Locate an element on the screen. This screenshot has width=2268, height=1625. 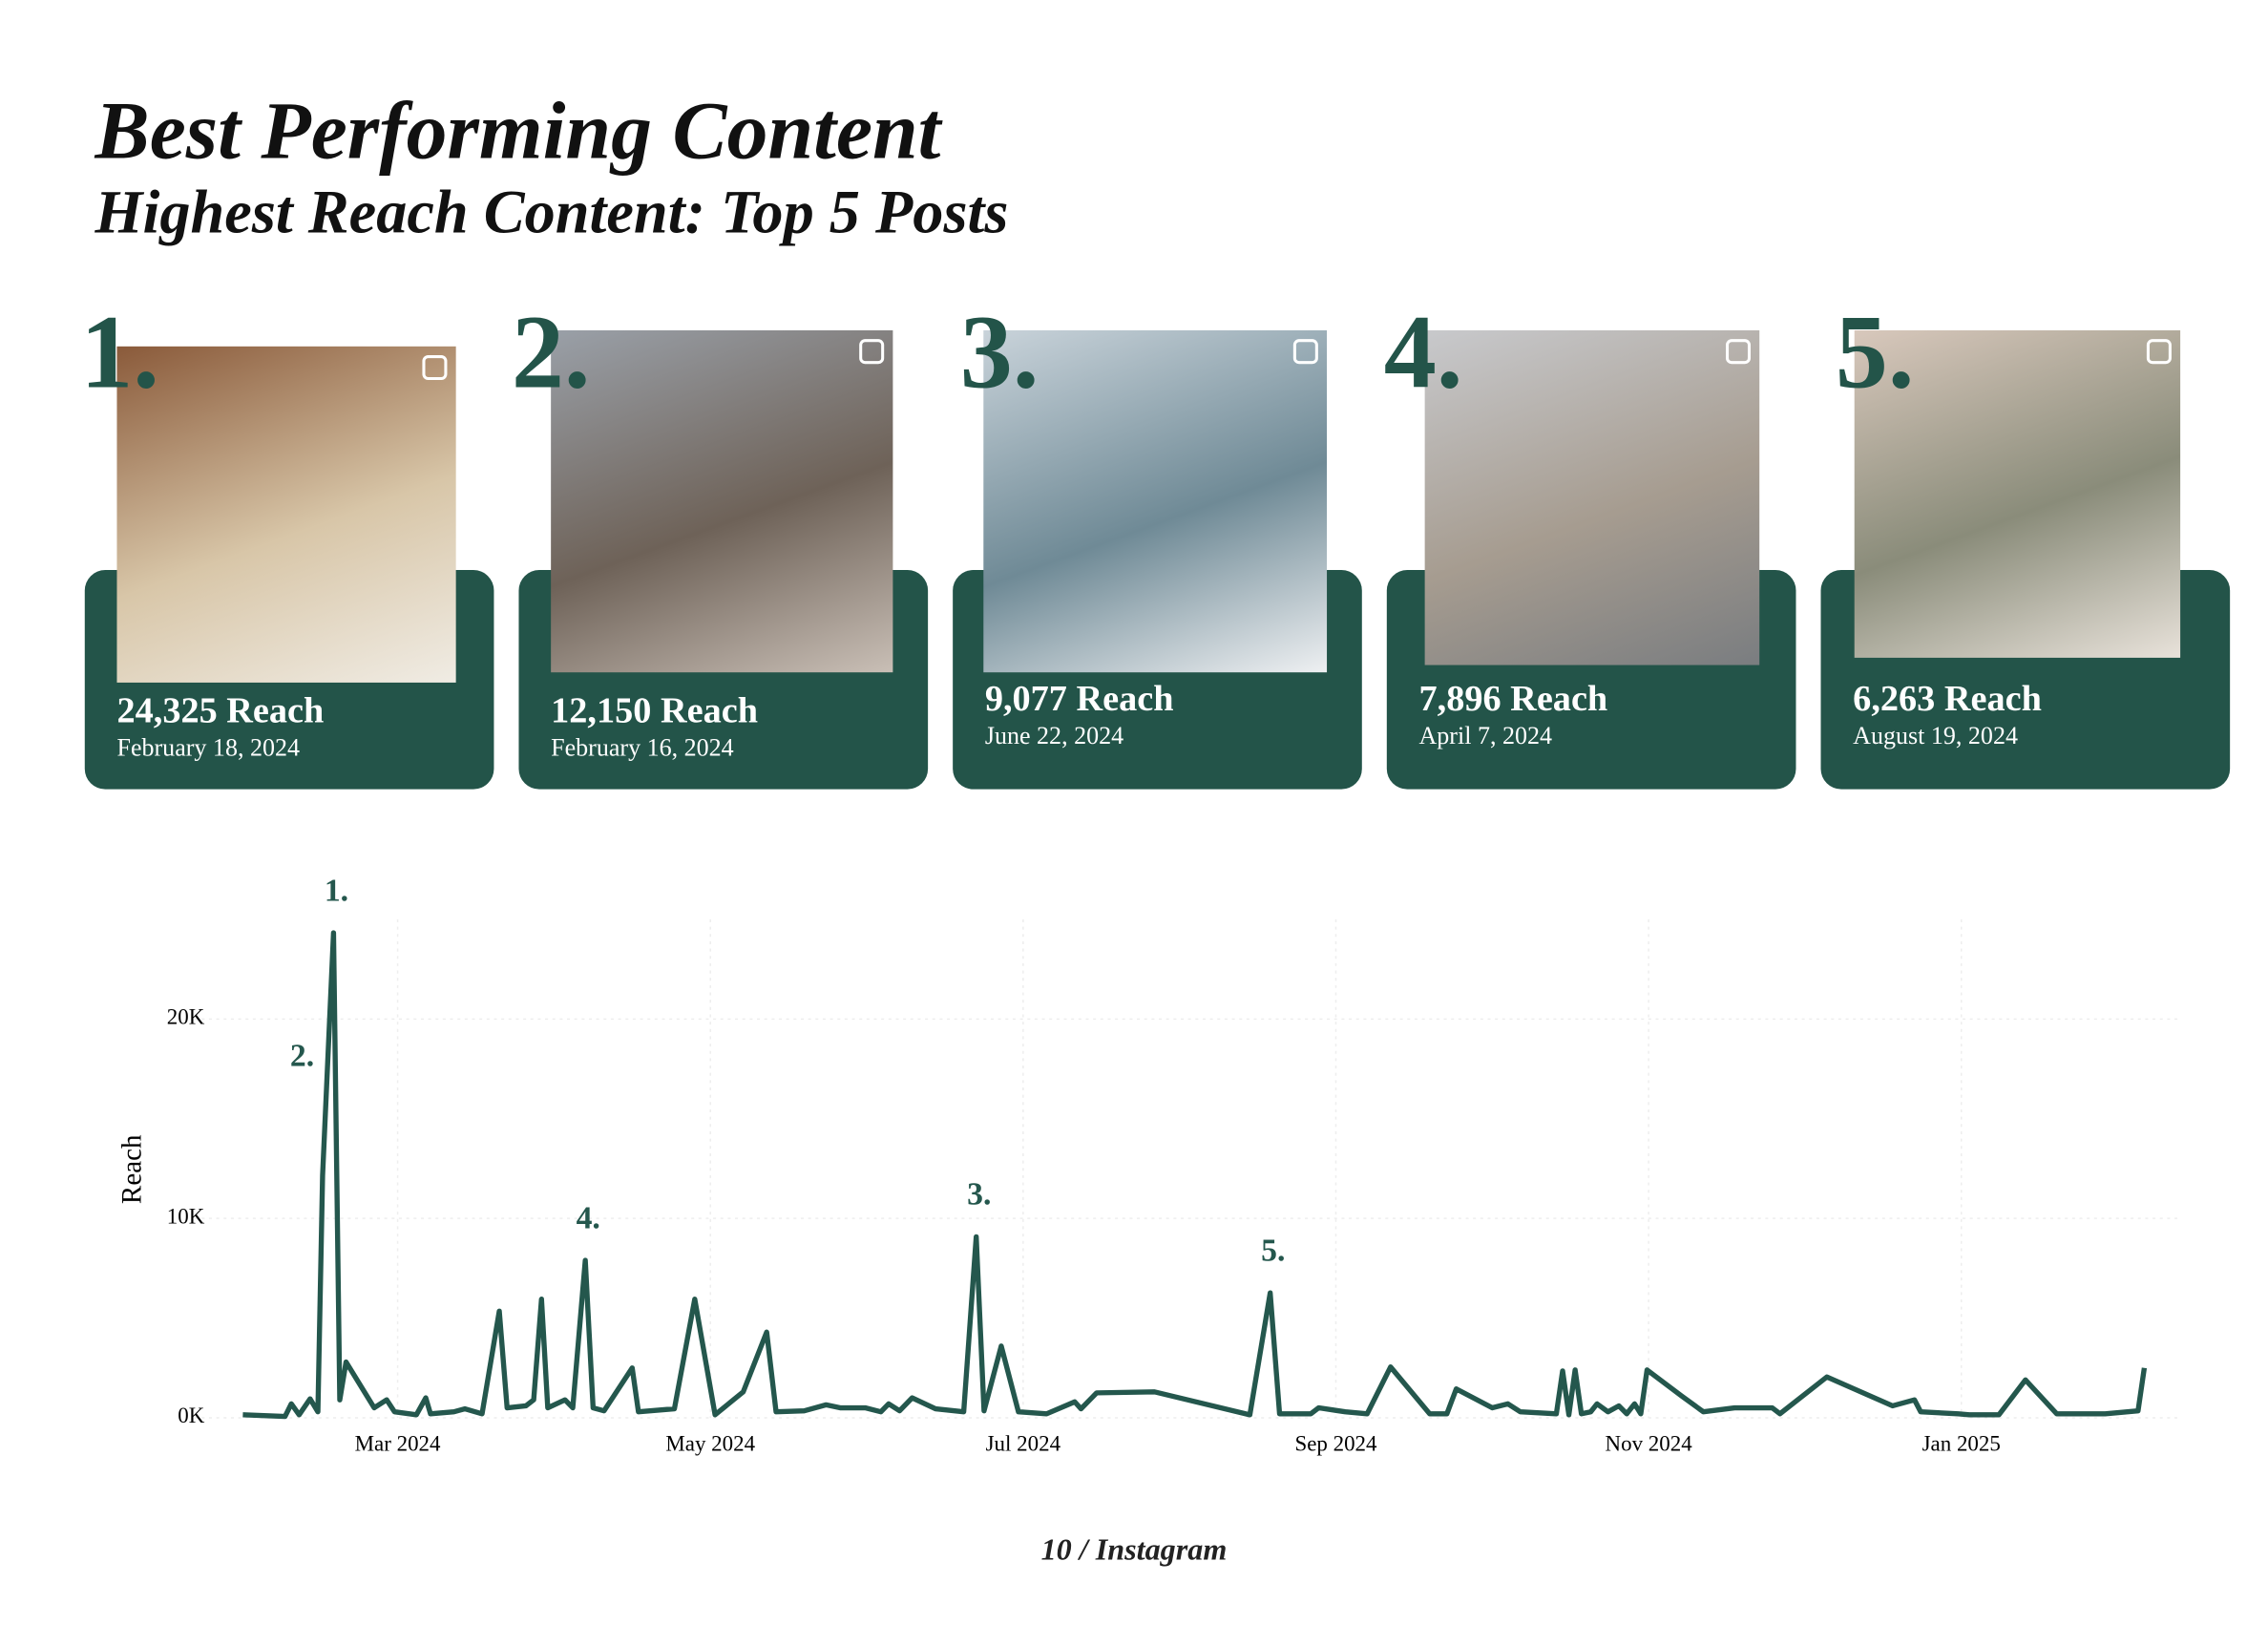
post-date: February 16, 2024 is located at coordinates (642, 747).